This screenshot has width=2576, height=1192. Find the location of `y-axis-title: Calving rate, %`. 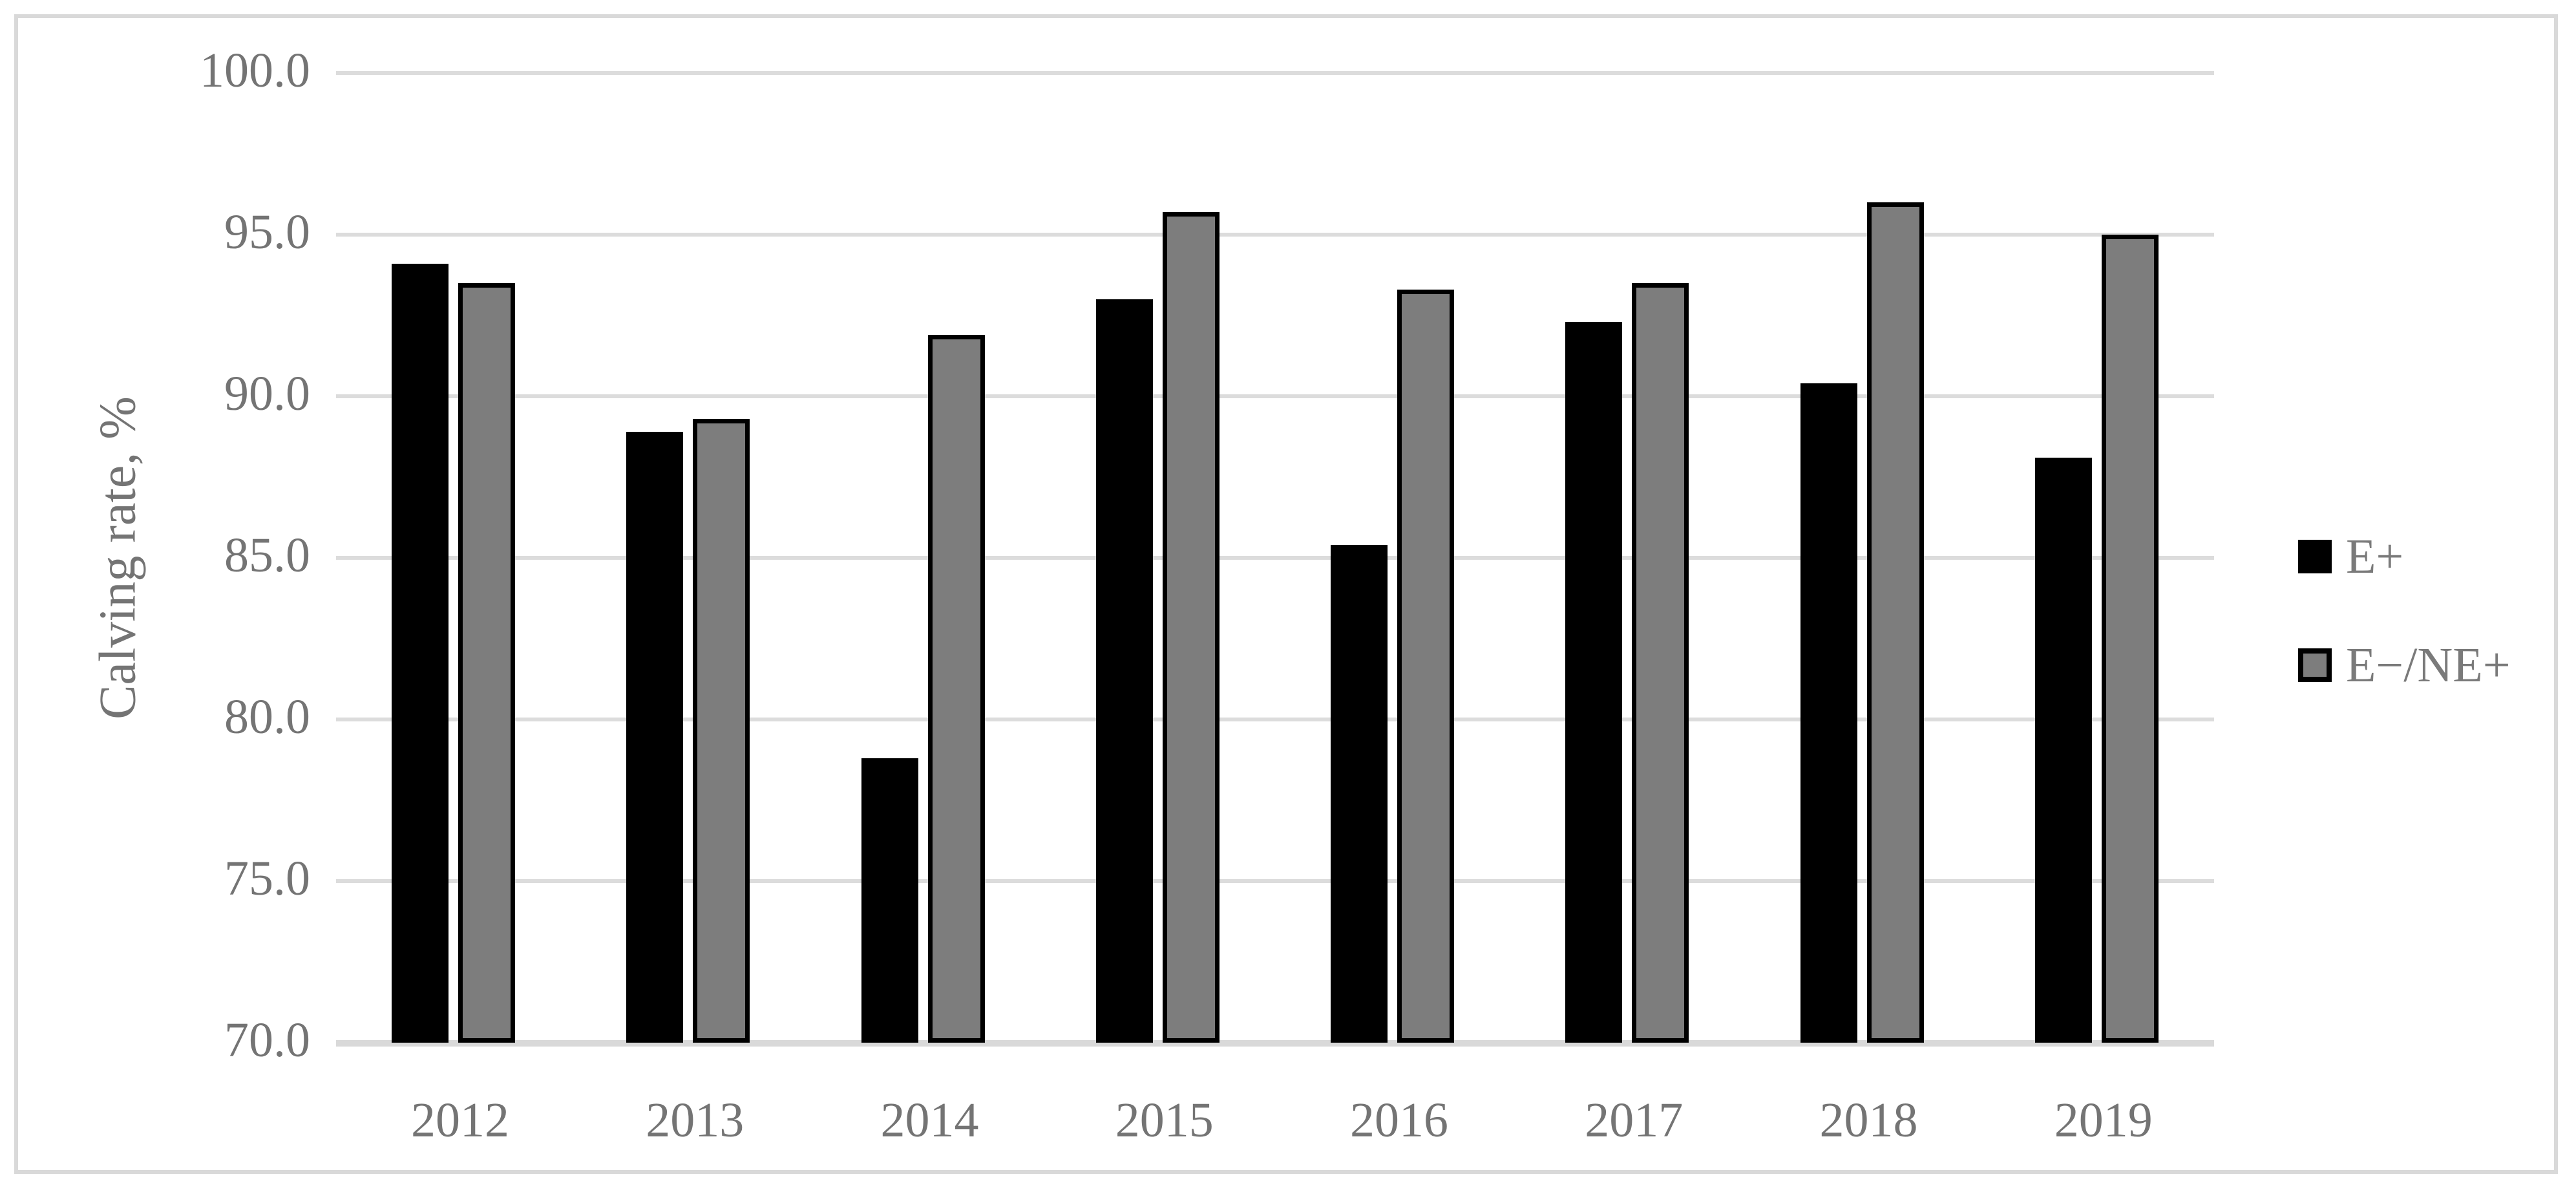

y-axis-title: Calving rate, % is located at coordinates (118, 557).